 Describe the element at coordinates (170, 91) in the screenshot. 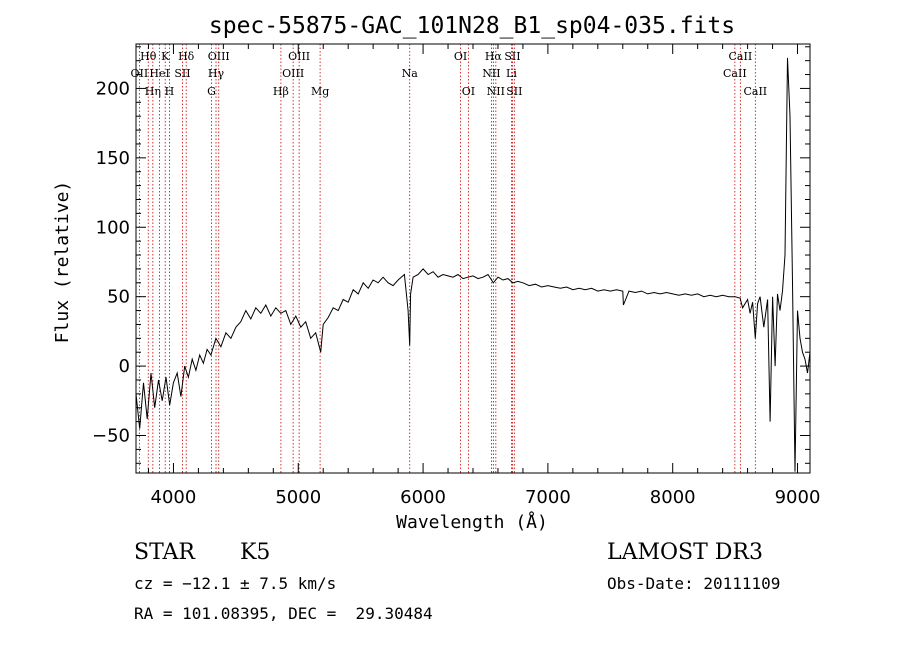

I see `line-marker-label-5: H` at that location.